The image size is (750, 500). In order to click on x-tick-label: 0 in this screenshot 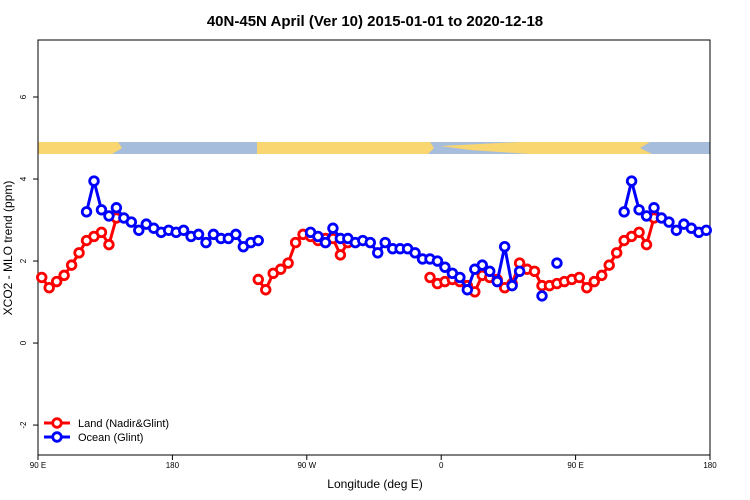, I will do `click(441, 465)`.